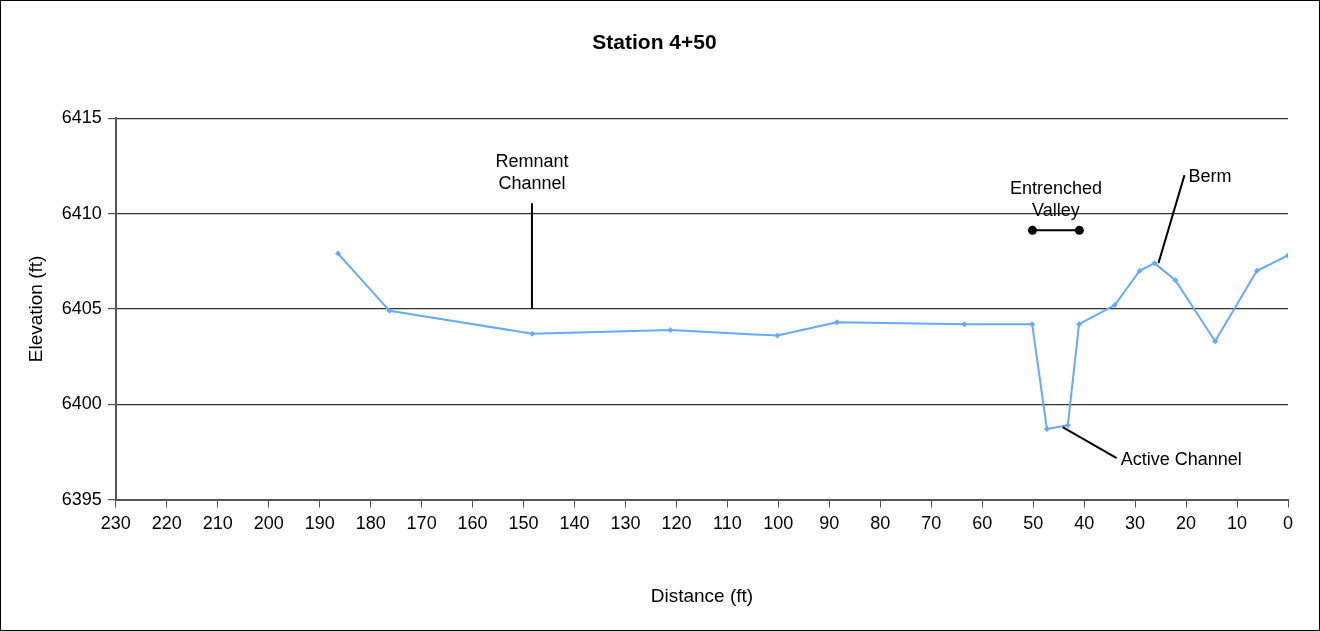  Describe the element at coordinates (115, 523) in the screenshot. I see `x-tick-label: 230` at that location.